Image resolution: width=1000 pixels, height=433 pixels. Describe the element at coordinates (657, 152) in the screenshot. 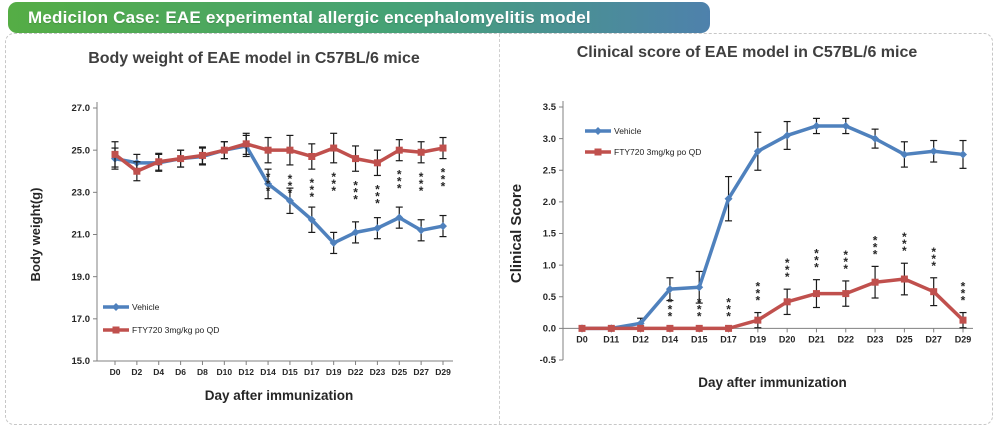

I see `legend-label: FTY720 3mg/kg po QD` at that location.